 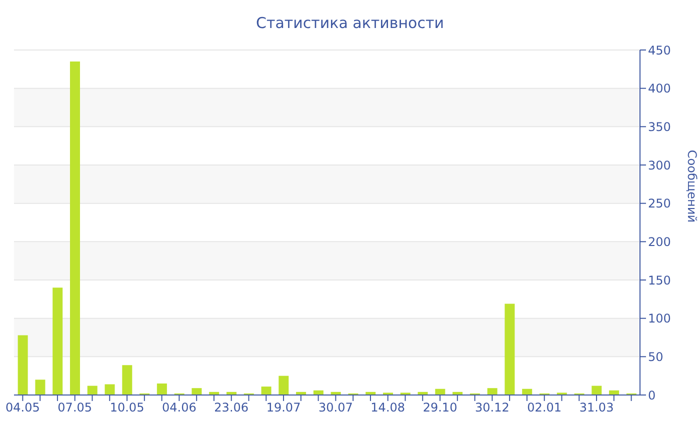 I want to click on chart-title: Статистика активности, so click(x=350, y=23).